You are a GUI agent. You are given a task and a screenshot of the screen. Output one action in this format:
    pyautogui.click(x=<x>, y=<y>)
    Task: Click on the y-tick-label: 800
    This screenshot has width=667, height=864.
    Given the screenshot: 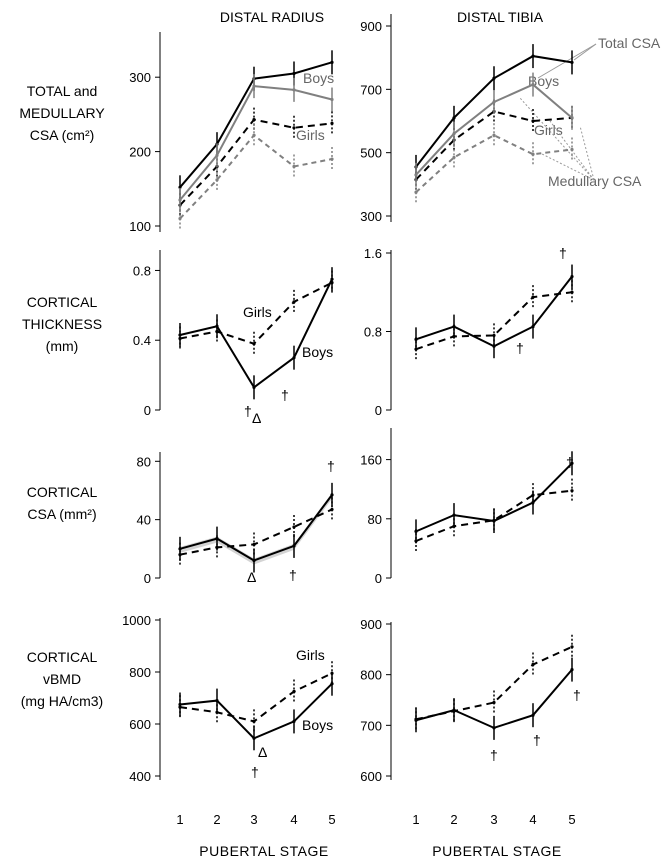 What is the action you would take?
    pyautogui.click(x=371, y=675)
    